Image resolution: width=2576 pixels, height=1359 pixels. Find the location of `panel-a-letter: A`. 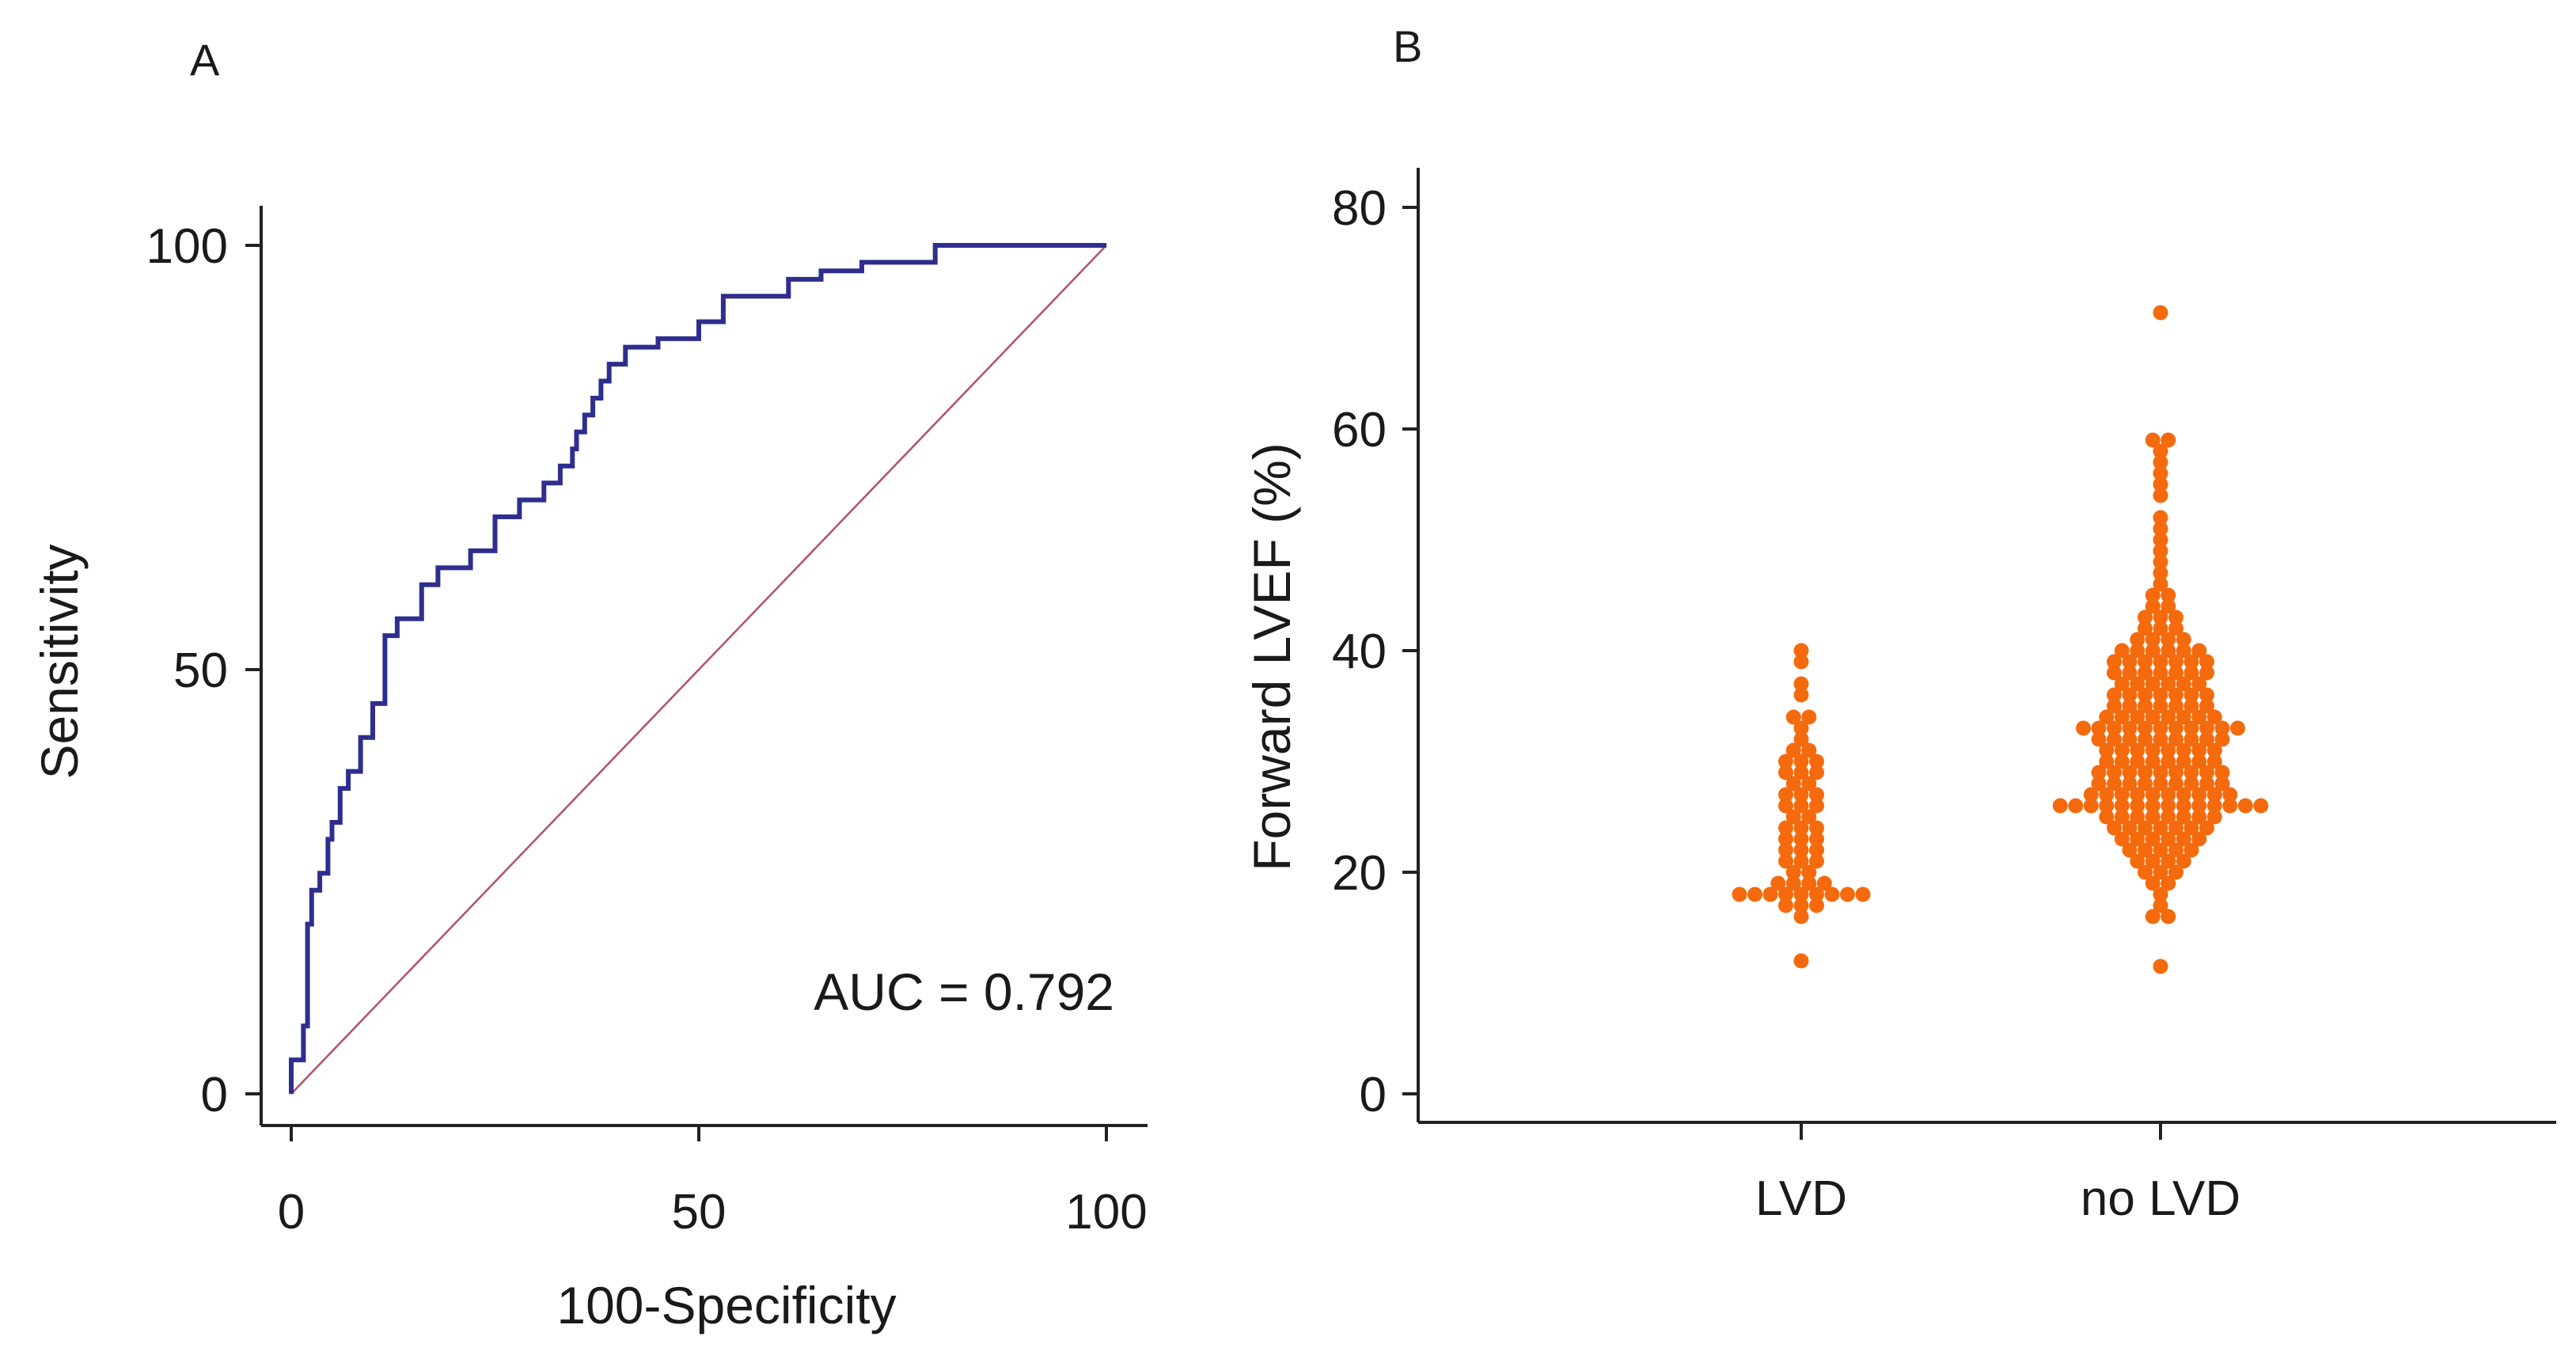

panel-a-letter: A is located at coordinates (205, 60).